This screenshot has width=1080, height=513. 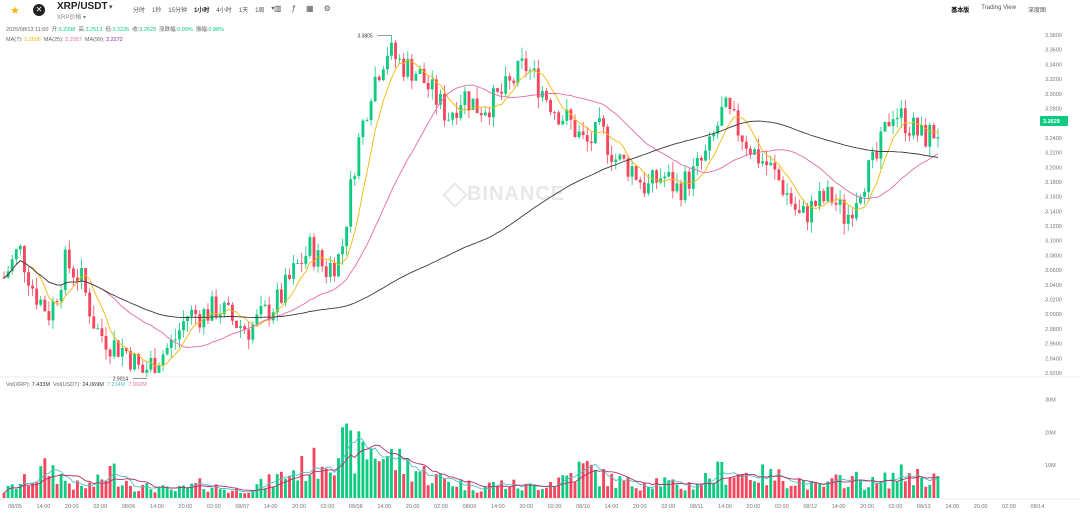 What do you see at coordinates (1053, 271) in the screenshot?
I see `price-tick-label: 3.0600` at bounding box center [1053, 271].